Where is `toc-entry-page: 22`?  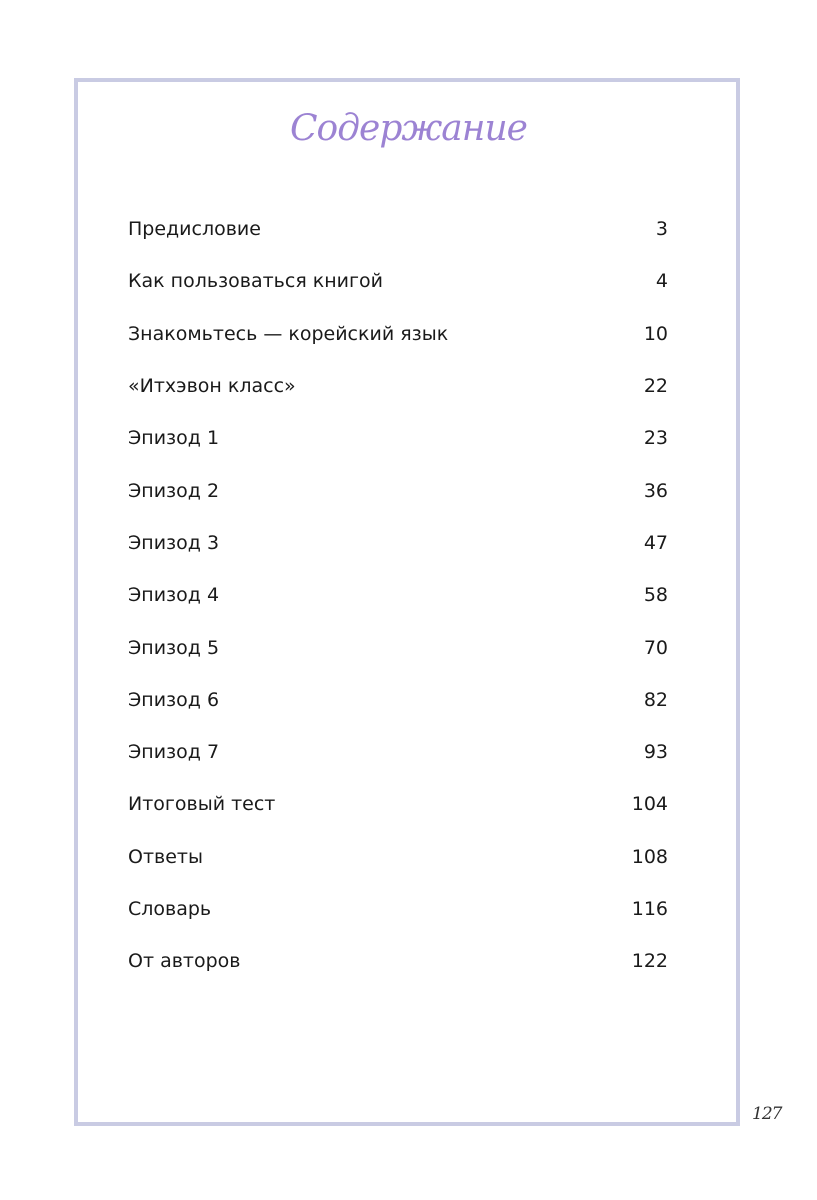
toc-entry-page: 22 is located at coordinates (655, 386).